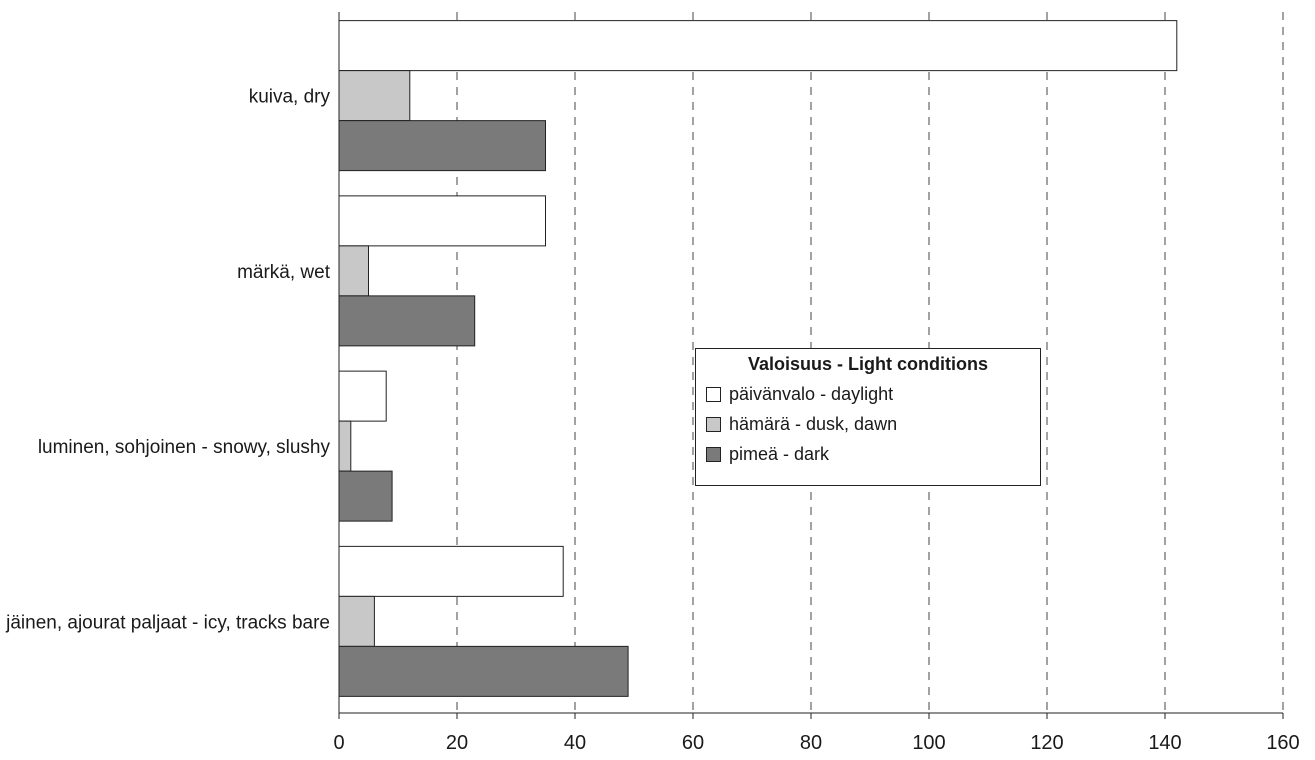  What do you see at coordinates (693, 743) in the screenshot?
I see `x-tick-label: 60` at bounding box center [693, 743].